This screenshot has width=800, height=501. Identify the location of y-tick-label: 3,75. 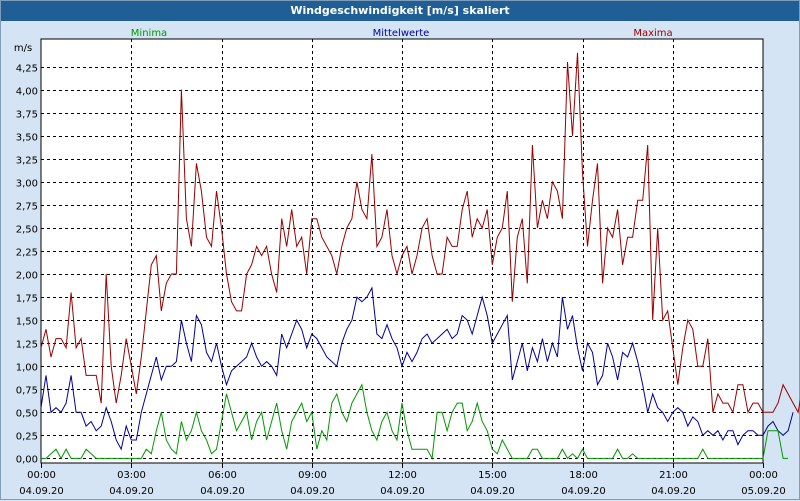
(27, 115).